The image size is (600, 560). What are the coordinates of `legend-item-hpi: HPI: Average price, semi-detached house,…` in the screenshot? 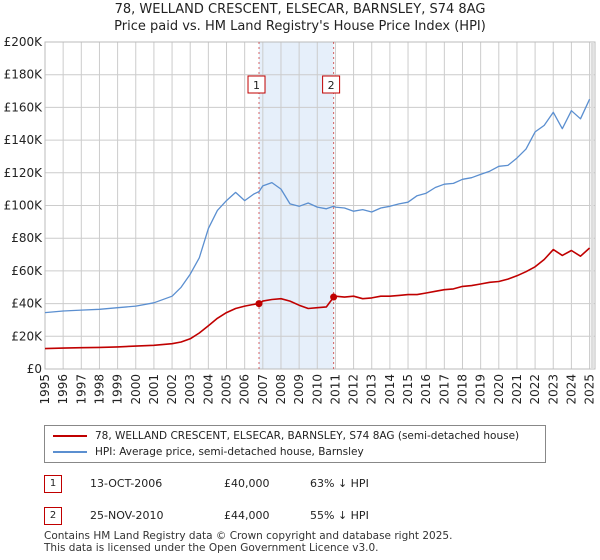 It's located at (208, 452).